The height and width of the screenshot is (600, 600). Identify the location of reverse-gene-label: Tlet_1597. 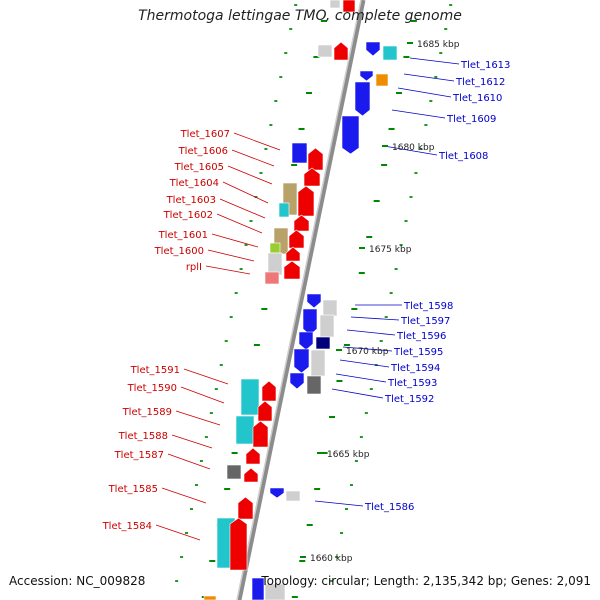
(425, 321).